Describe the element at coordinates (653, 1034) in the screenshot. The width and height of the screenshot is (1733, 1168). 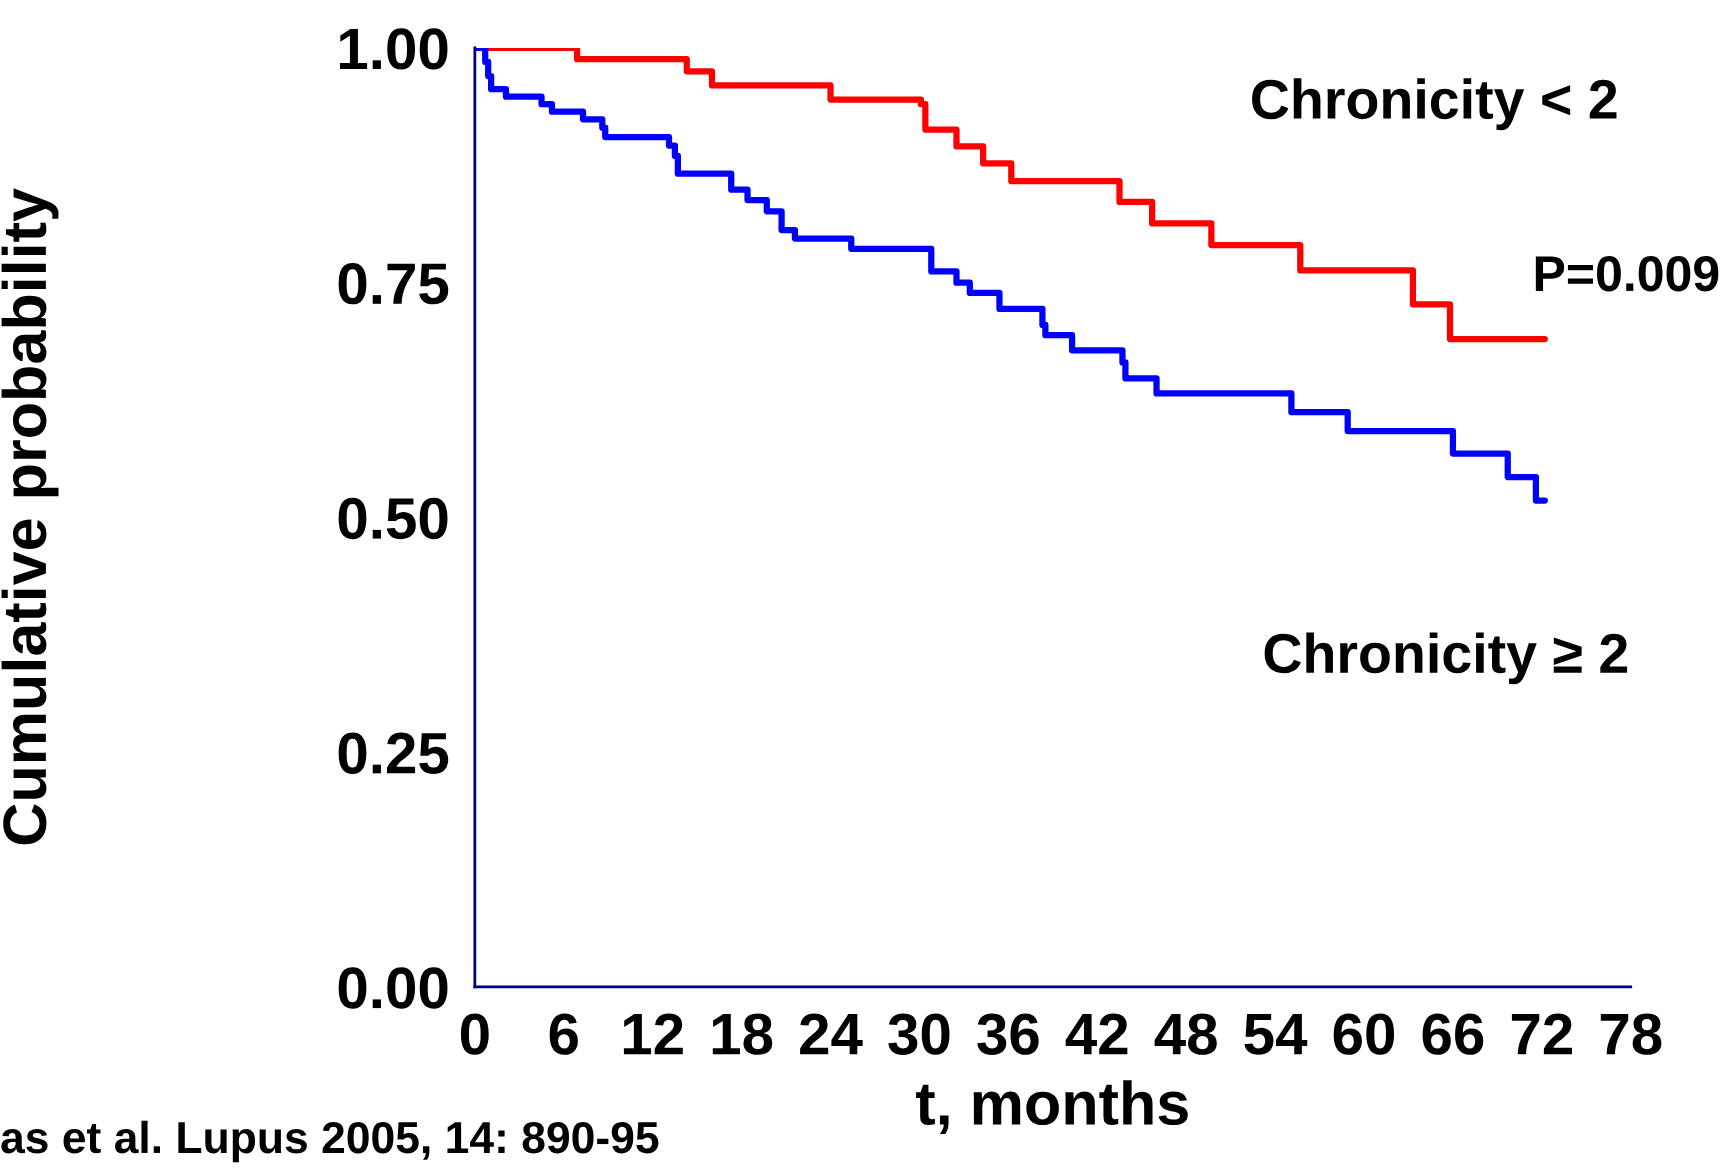
I see `x-tick-label: 12` at that location.